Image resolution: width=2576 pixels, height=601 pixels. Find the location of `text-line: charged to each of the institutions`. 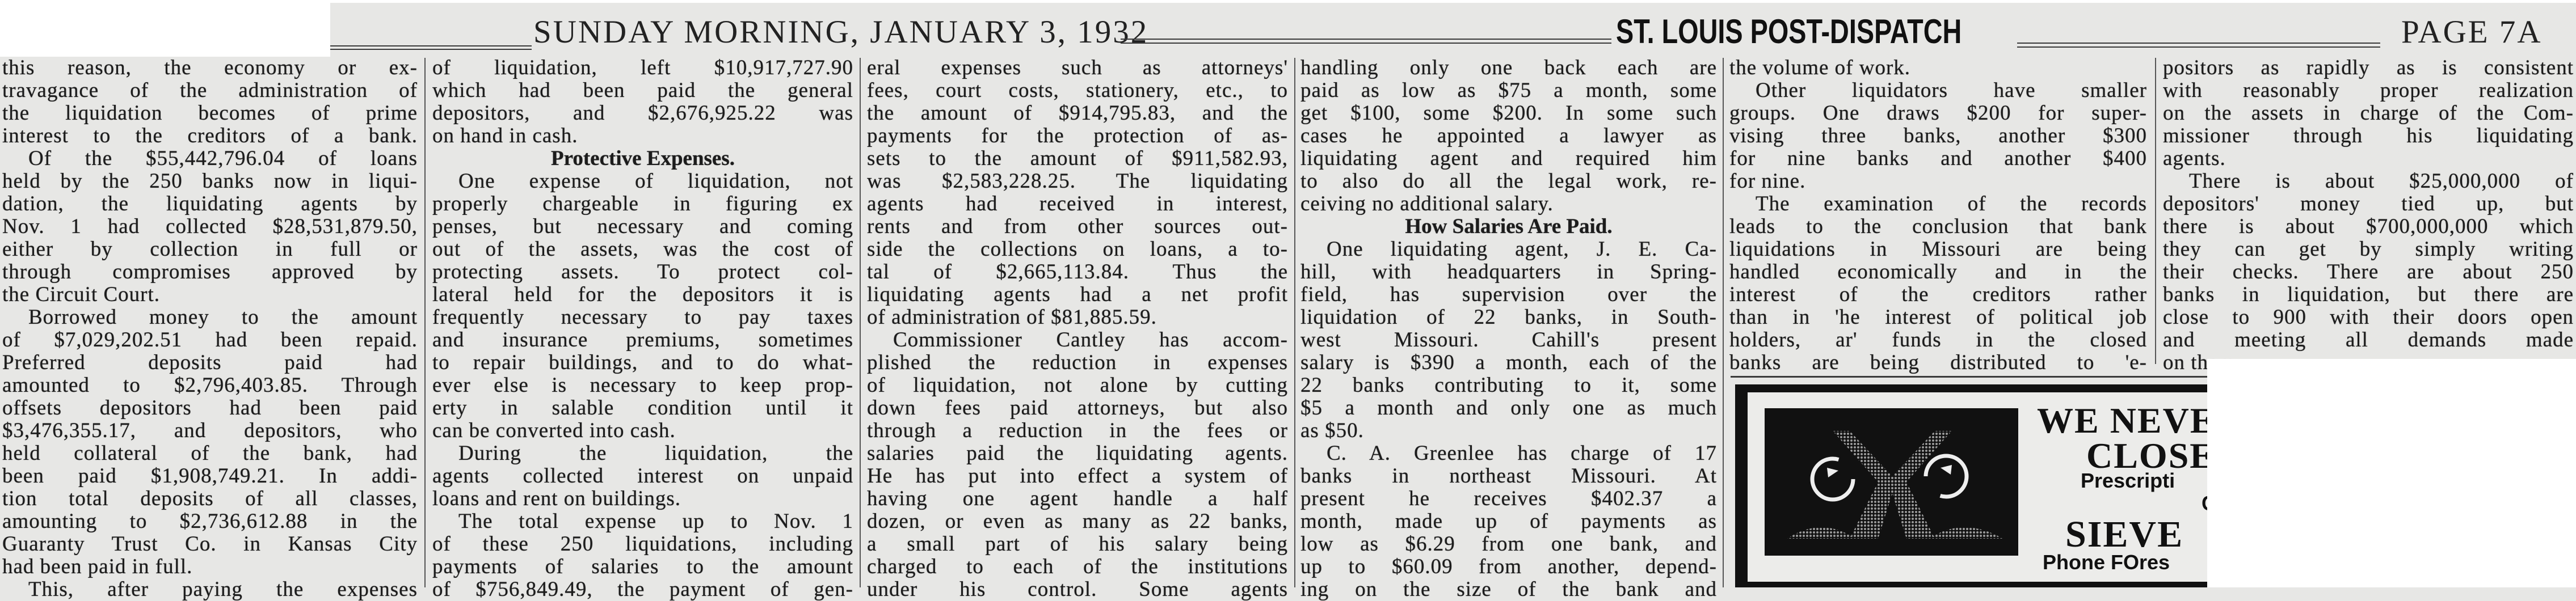

text-line: charged to each of the institutions is located at coordinates (1077, 567).